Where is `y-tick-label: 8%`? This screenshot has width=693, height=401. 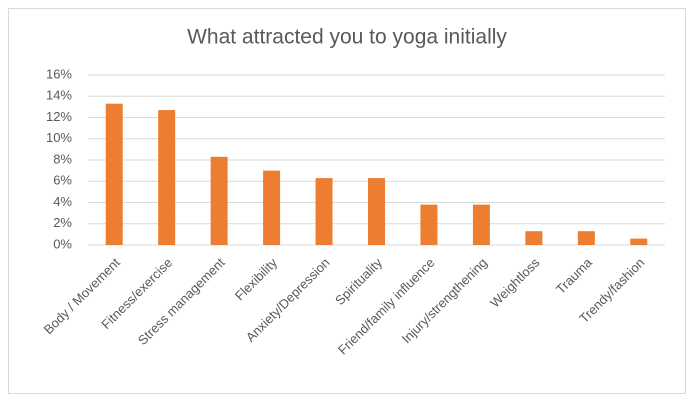 y-tick-label: 8% is located at coordinates (62, 158).